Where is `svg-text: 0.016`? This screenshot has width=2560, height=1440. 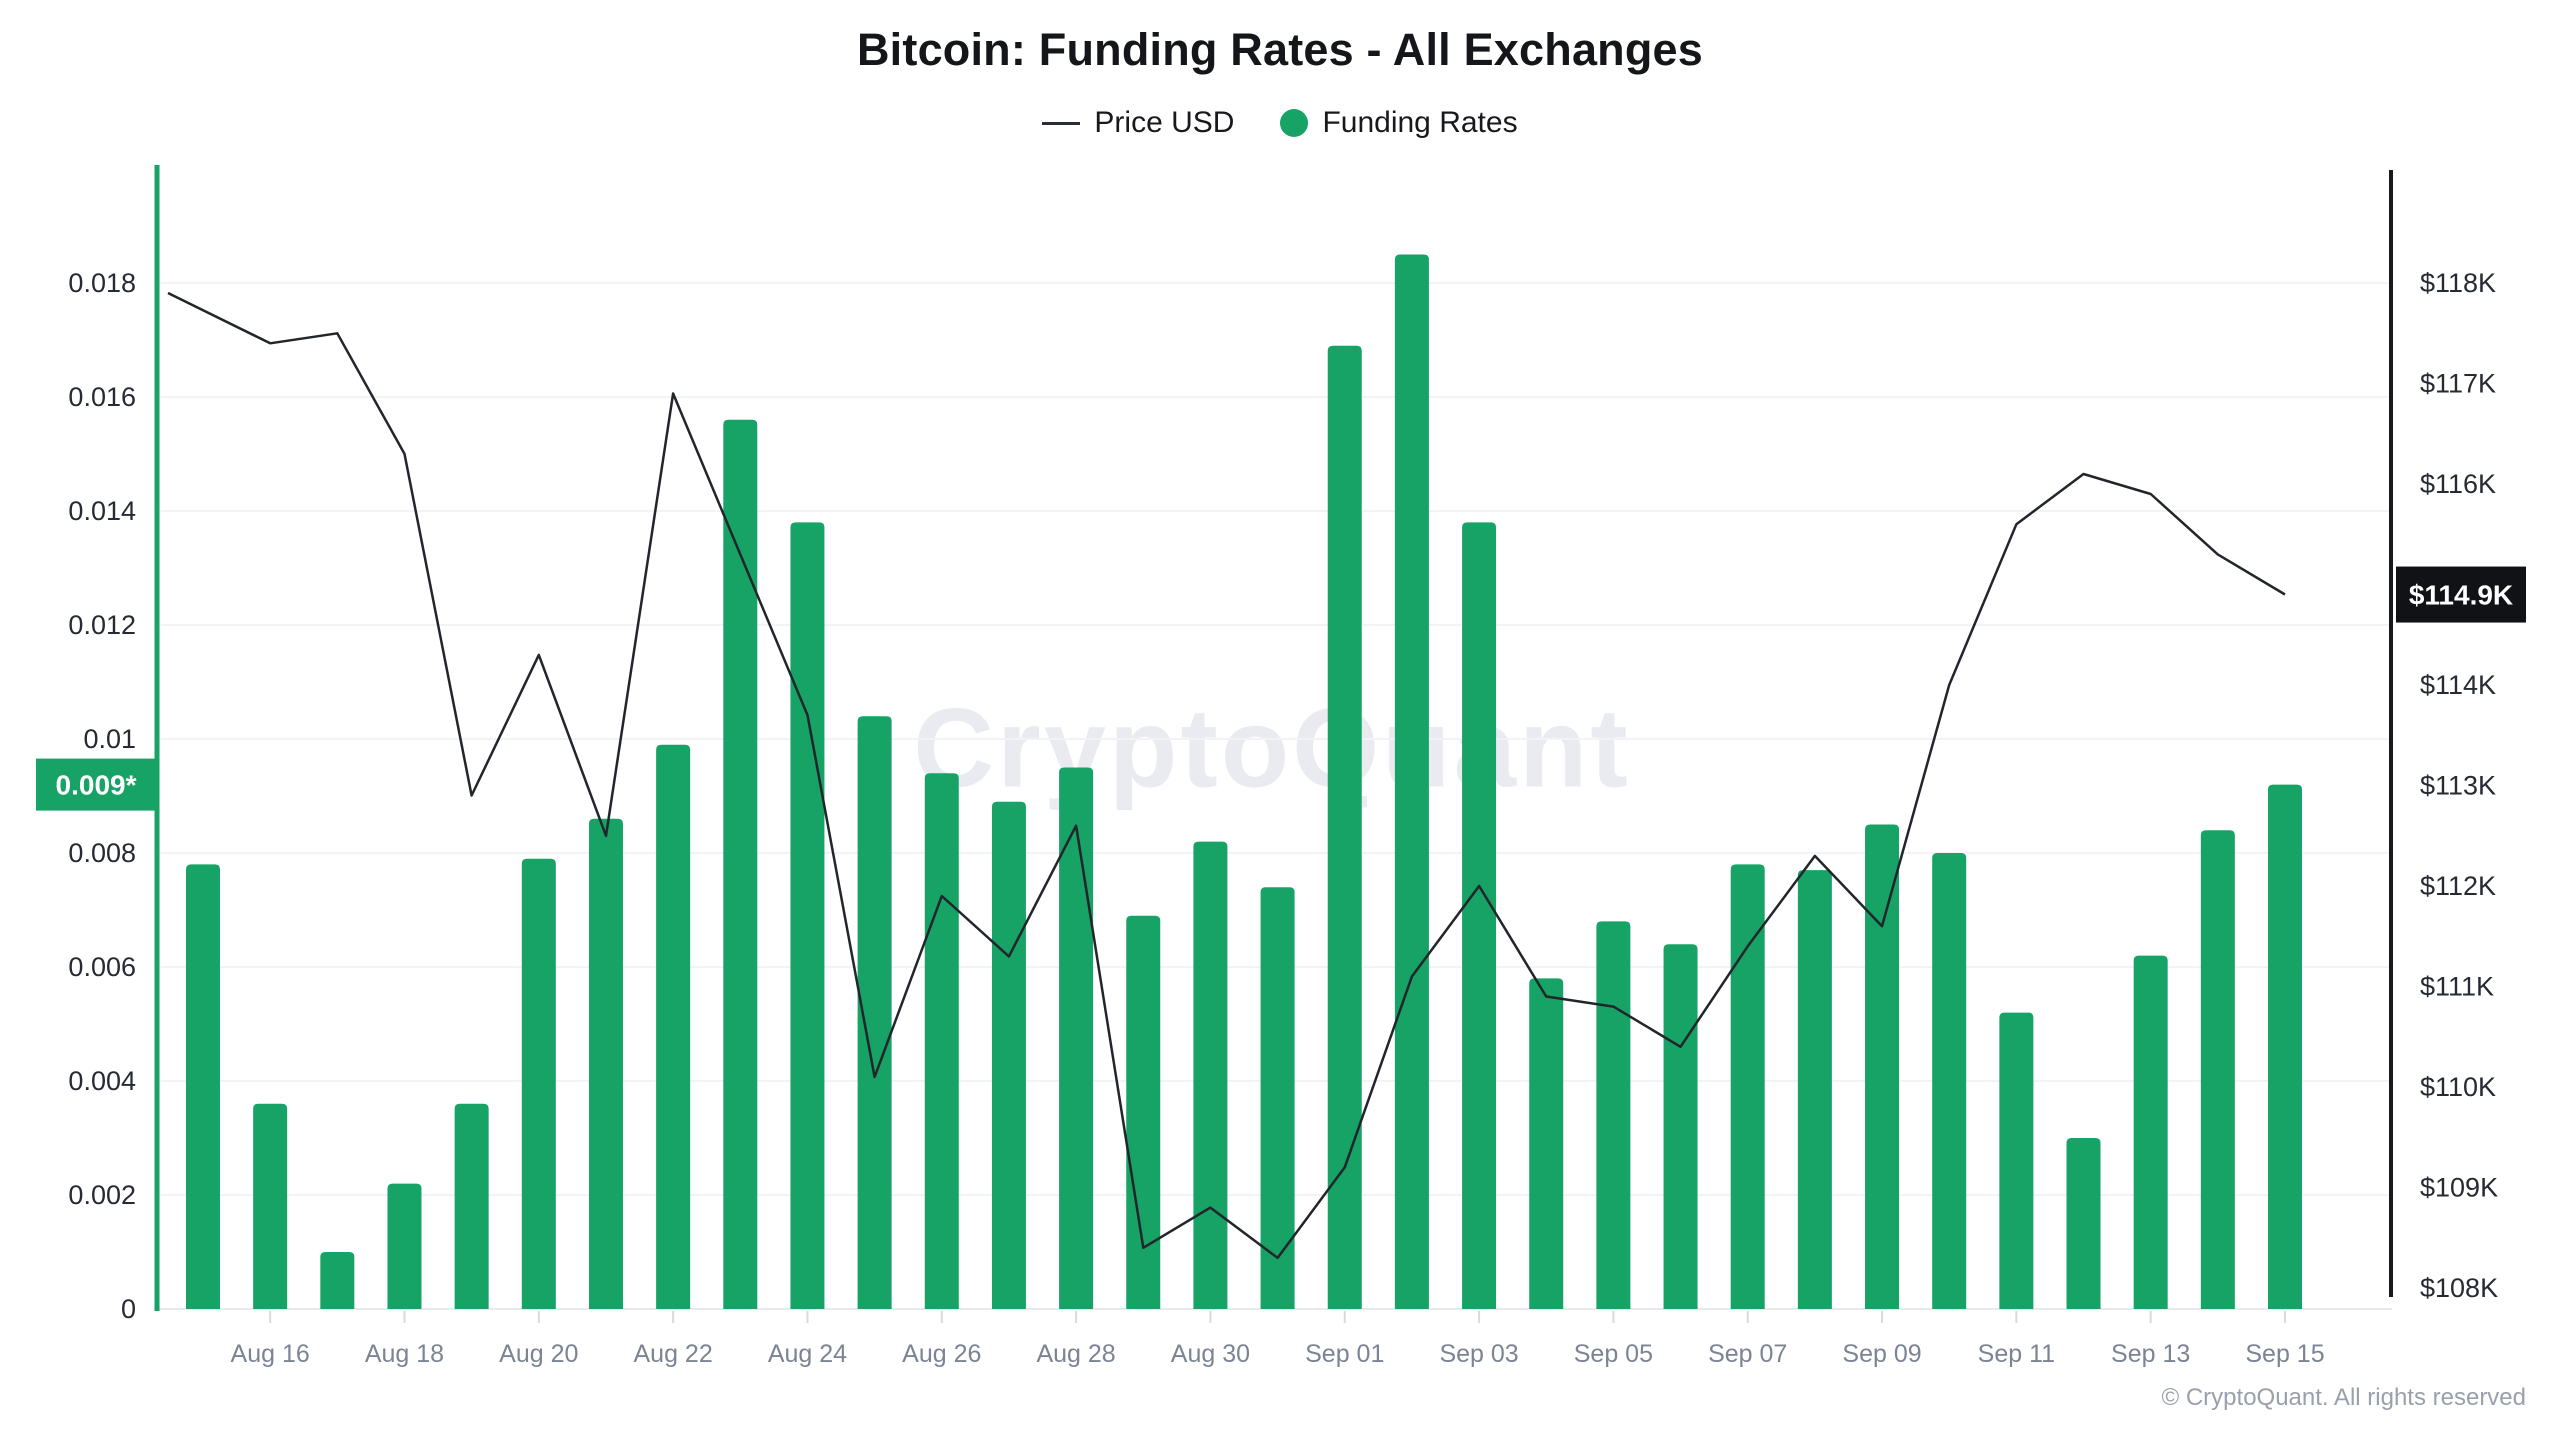 svg-text: 0.016 is located at coordinates (102, 397).